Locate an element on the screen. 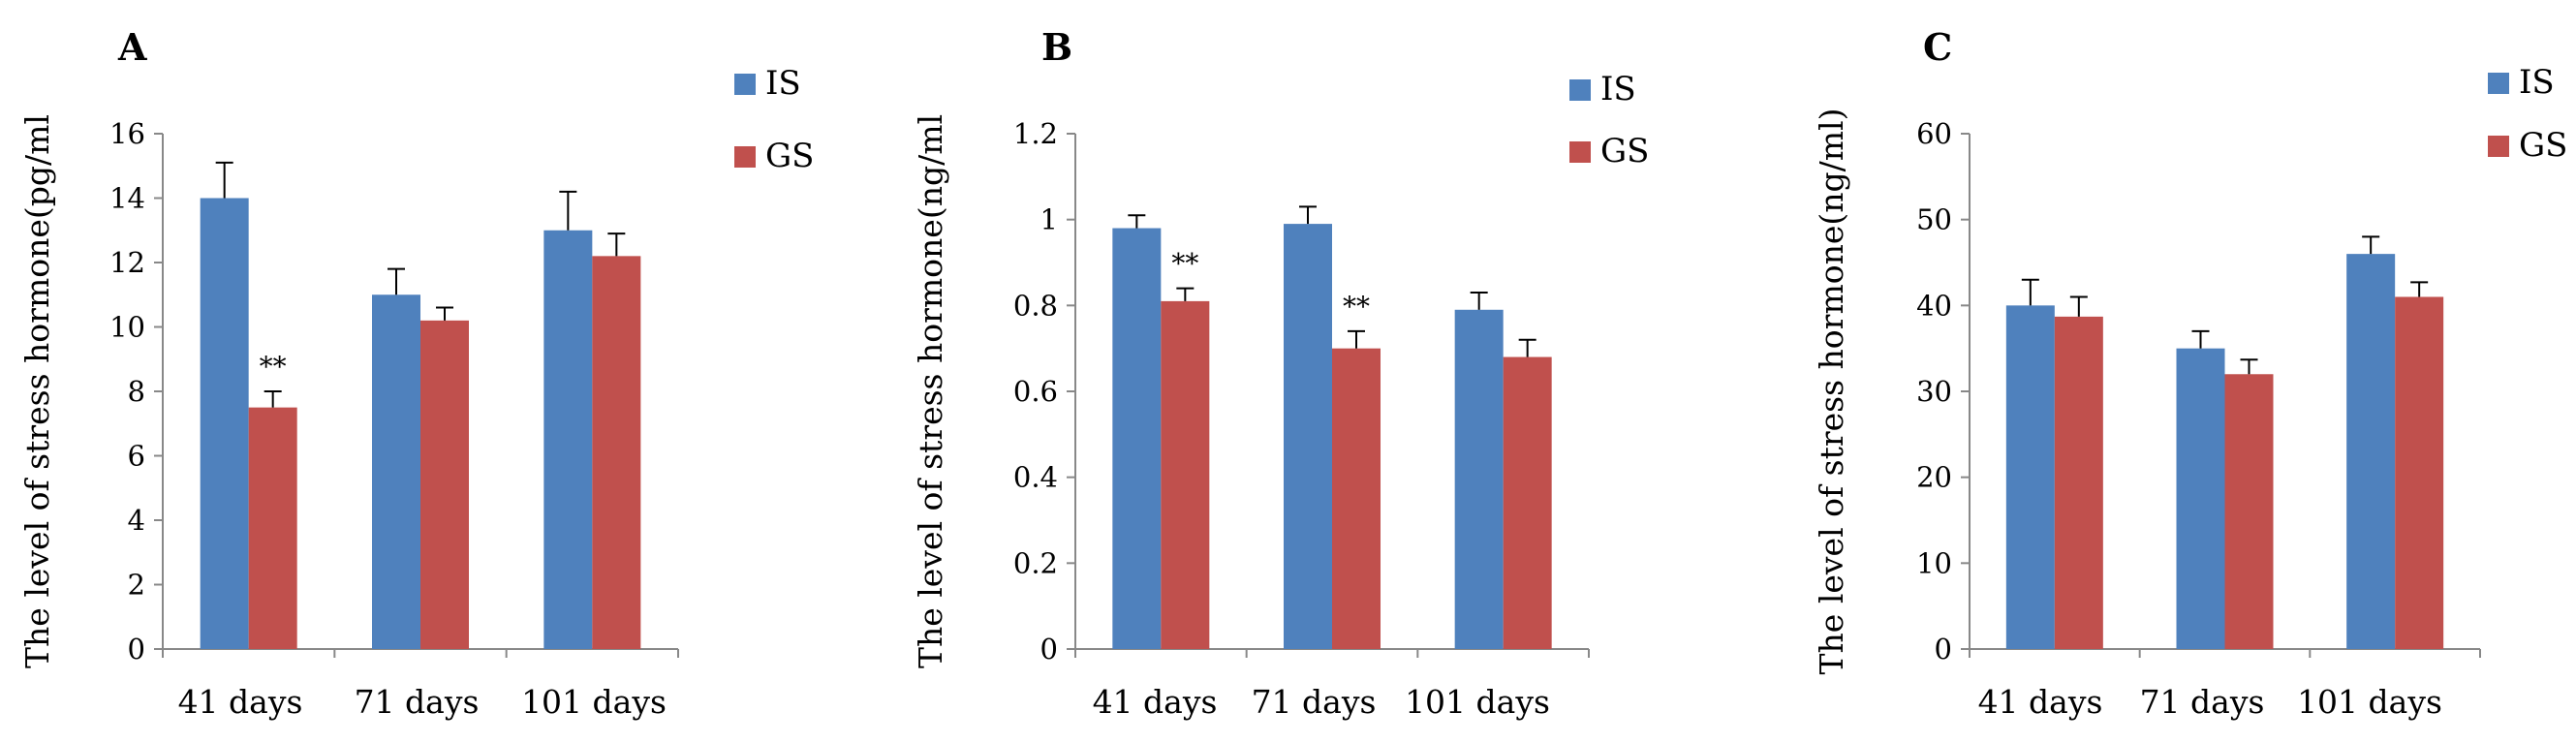 The image size is (2576, 743). y-tick-label: 16 is located at coordinates (127, 134).